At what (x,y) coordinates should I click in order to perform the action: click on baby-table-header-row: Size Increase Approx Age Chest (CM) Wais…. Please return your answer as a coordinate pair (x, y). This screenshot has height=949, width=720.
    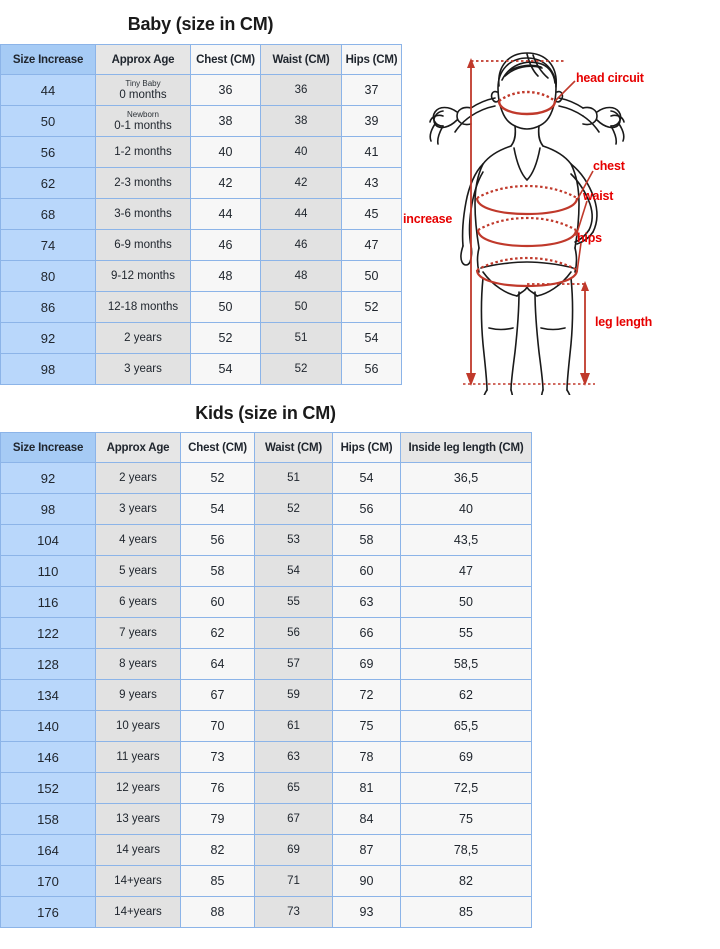
    Looking at the image, I should click on (201, 59).